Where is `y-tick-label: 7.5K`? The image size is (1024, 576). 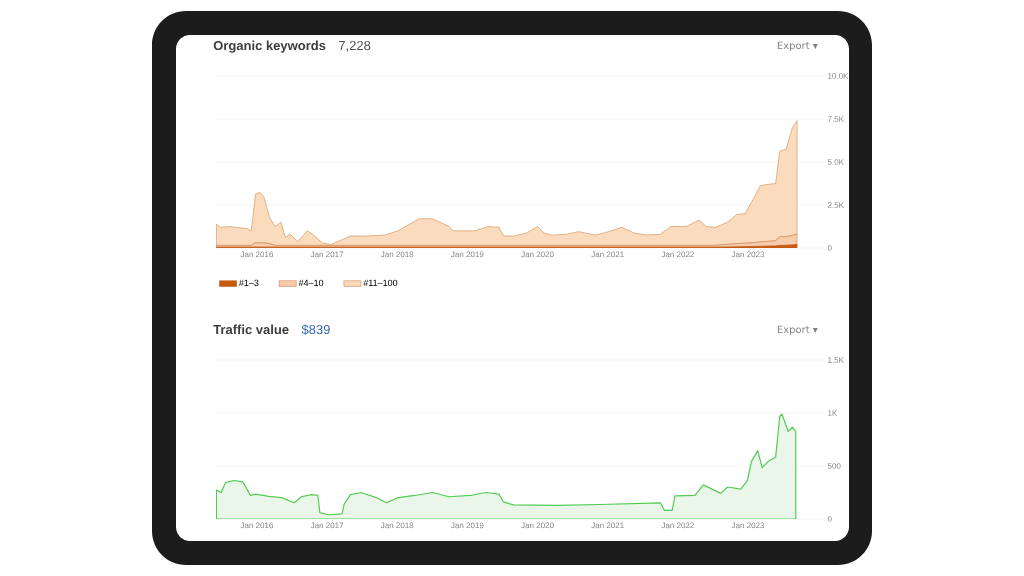 y-tick-label: 7.5K is located at coordinates (835, 119).